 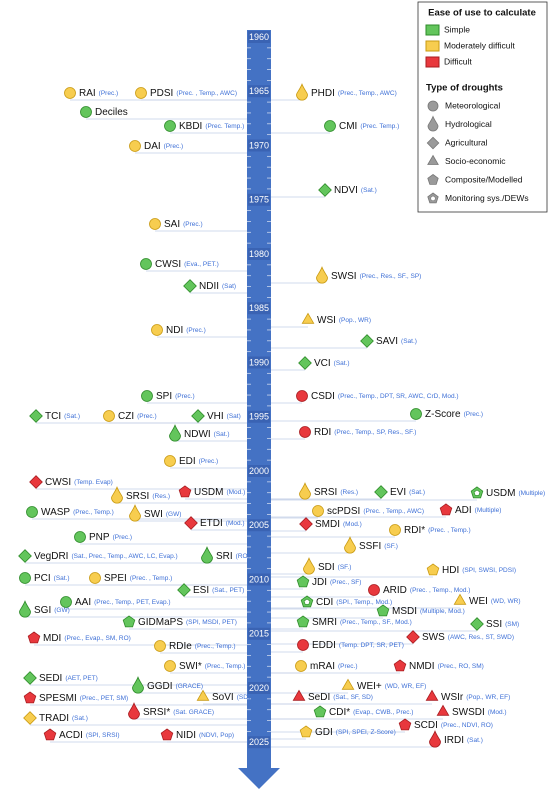 What do you see at coordinates (506, 601) in the screenshot?
I see `index-inputs: (WD, WR)` at bounding box center [506, 601].